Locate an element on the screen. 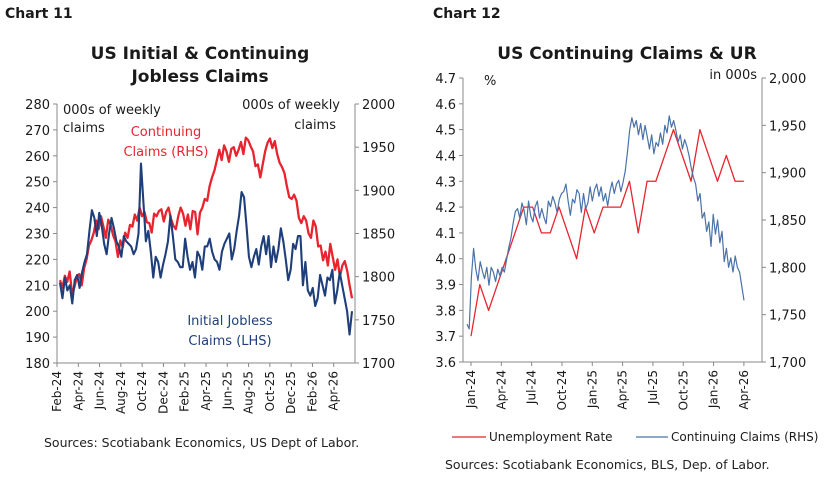 Image resolution: width=828 pixels, height=483 pixels. chart12-x-tick-label: Apr-25 is located at coordinates (623, 390).